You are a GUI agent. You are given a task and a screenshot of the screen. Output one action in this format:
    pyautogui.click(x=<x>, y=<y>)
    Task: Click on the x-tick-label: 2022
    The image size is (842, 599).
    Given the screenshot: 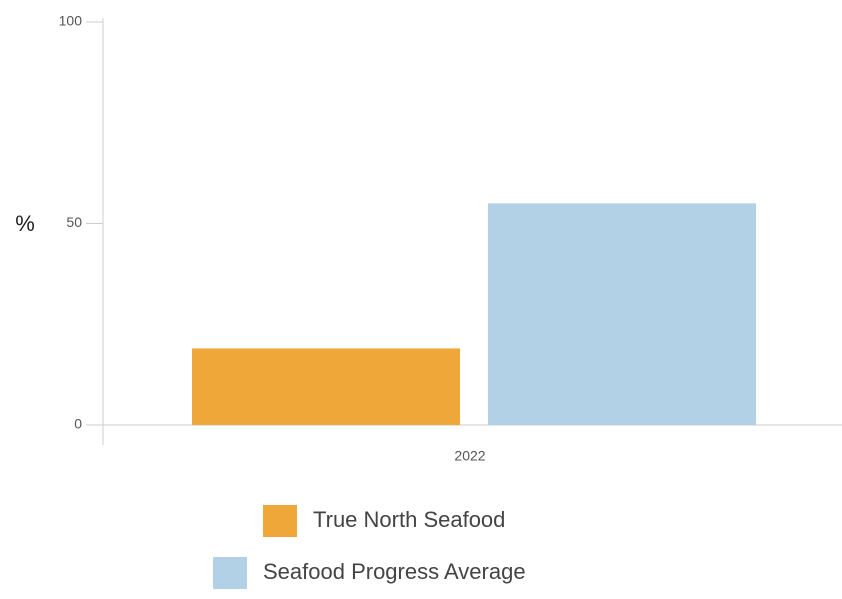 What is the action you would take?
    pyautogui.click(x=469, y=456)
    